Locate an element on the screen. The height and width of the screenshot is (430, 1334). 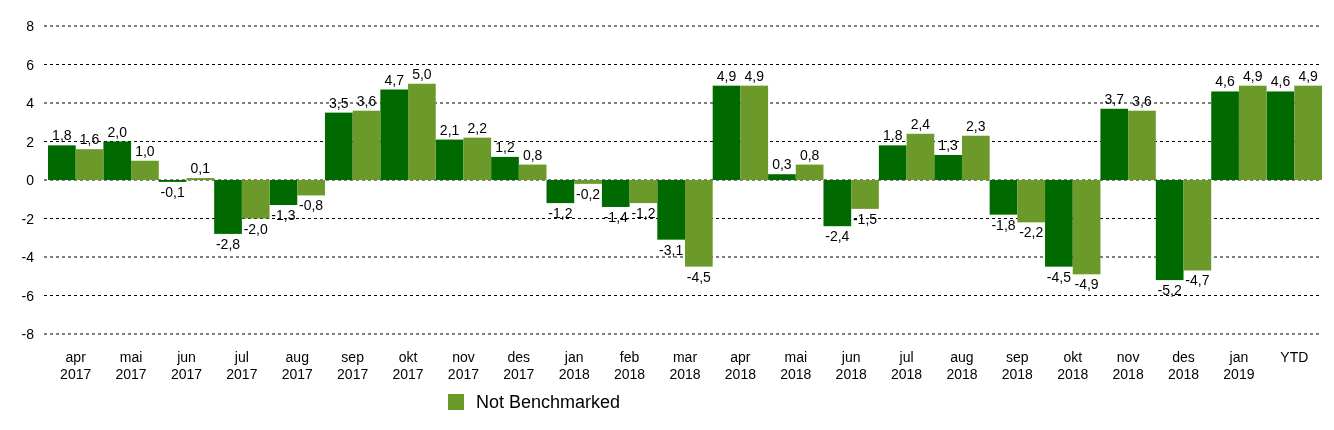
x-tick-label: mai 2018 is located at coordinates (796, 365).